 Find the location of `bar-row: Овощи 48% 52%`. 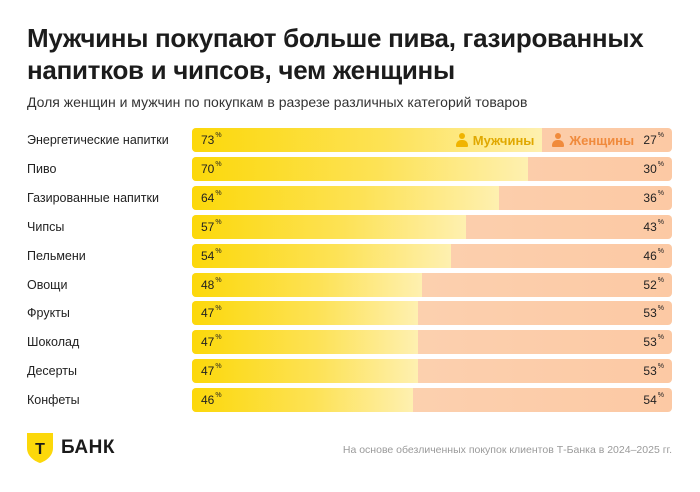

bar-row: Овощи 48% 52% is located at coordinates (350, 285).